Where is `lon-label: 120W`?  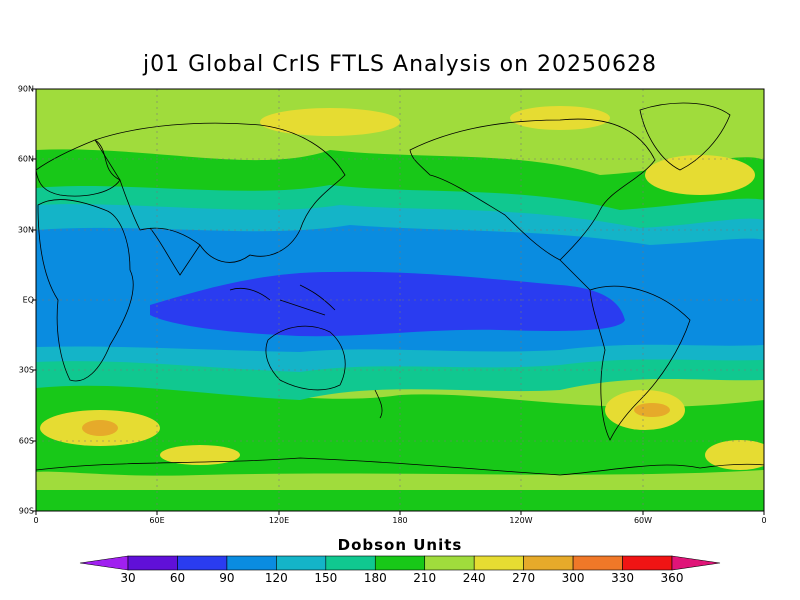
lon-label: 120W is located at coordinates (521, 520).